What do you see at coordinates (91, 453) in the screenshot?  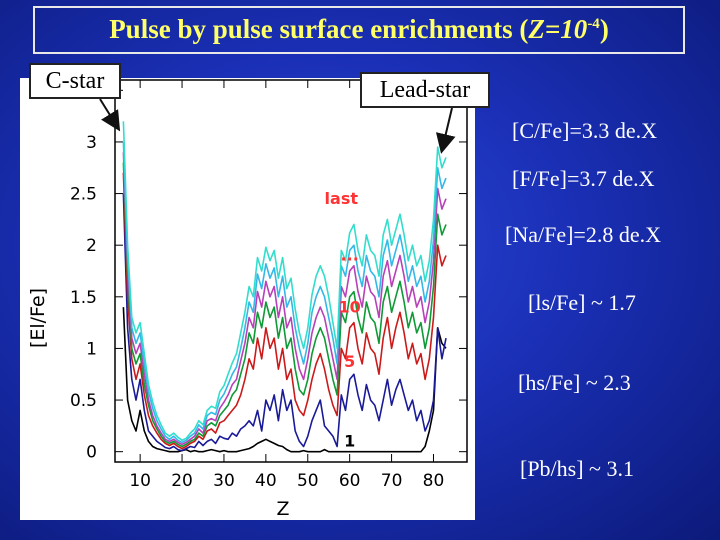 I see `y-tick-label: 0` at bounding box center [91, 453].